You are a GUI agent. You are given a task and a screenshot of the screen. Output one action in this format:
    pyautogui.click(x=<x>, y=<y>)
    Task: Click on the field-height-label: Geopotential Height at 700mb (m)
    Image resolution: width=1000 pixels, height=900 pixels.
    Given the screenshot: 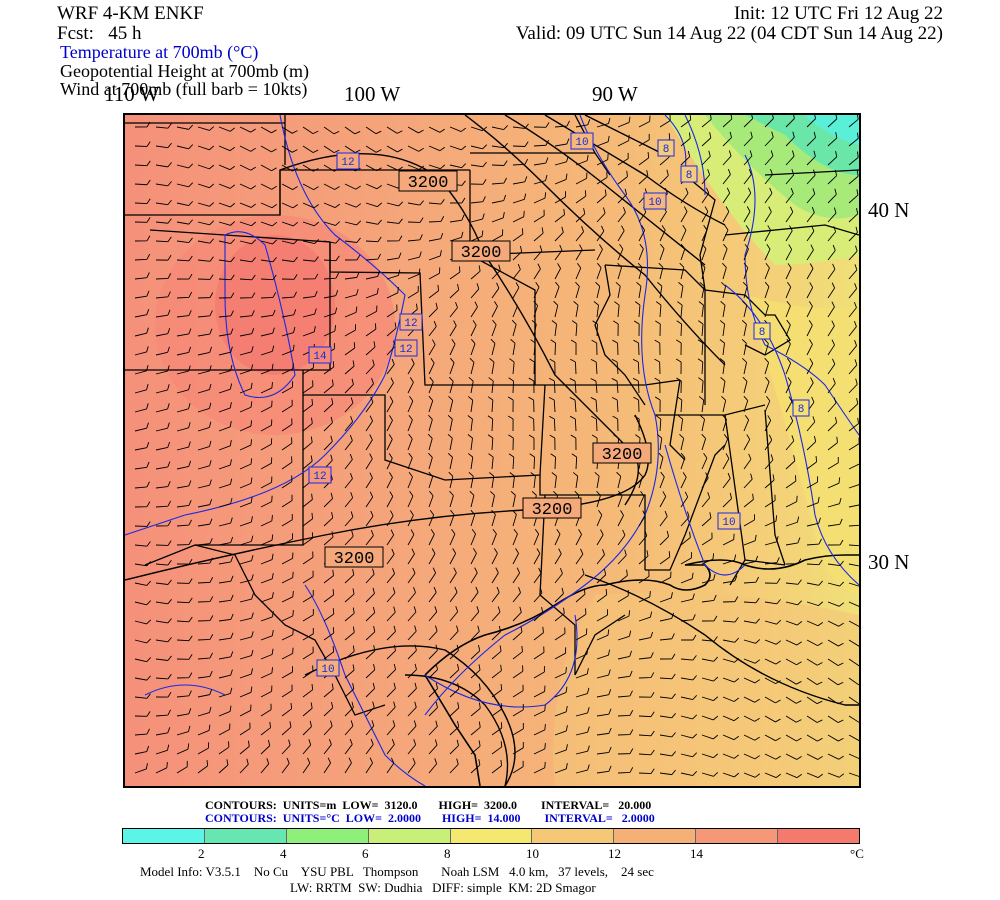 What is the action you would take?
    pyautogui.click(x=184, y=71)
    